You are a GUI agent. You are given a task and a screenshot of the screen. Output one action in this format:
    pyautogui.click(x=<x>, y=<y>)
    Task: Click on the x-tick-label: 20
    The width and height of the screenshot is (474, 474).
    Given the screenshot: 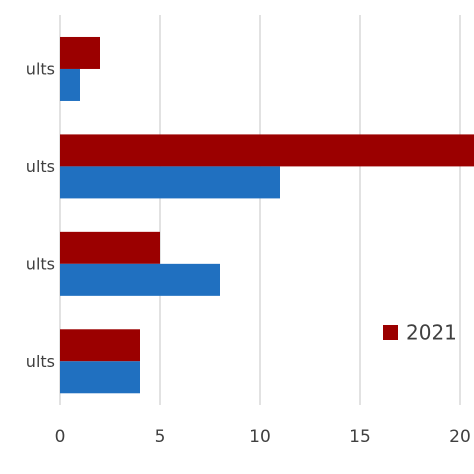 What is the action you would take?
    pyautogui.click(x=460, y=437)
    